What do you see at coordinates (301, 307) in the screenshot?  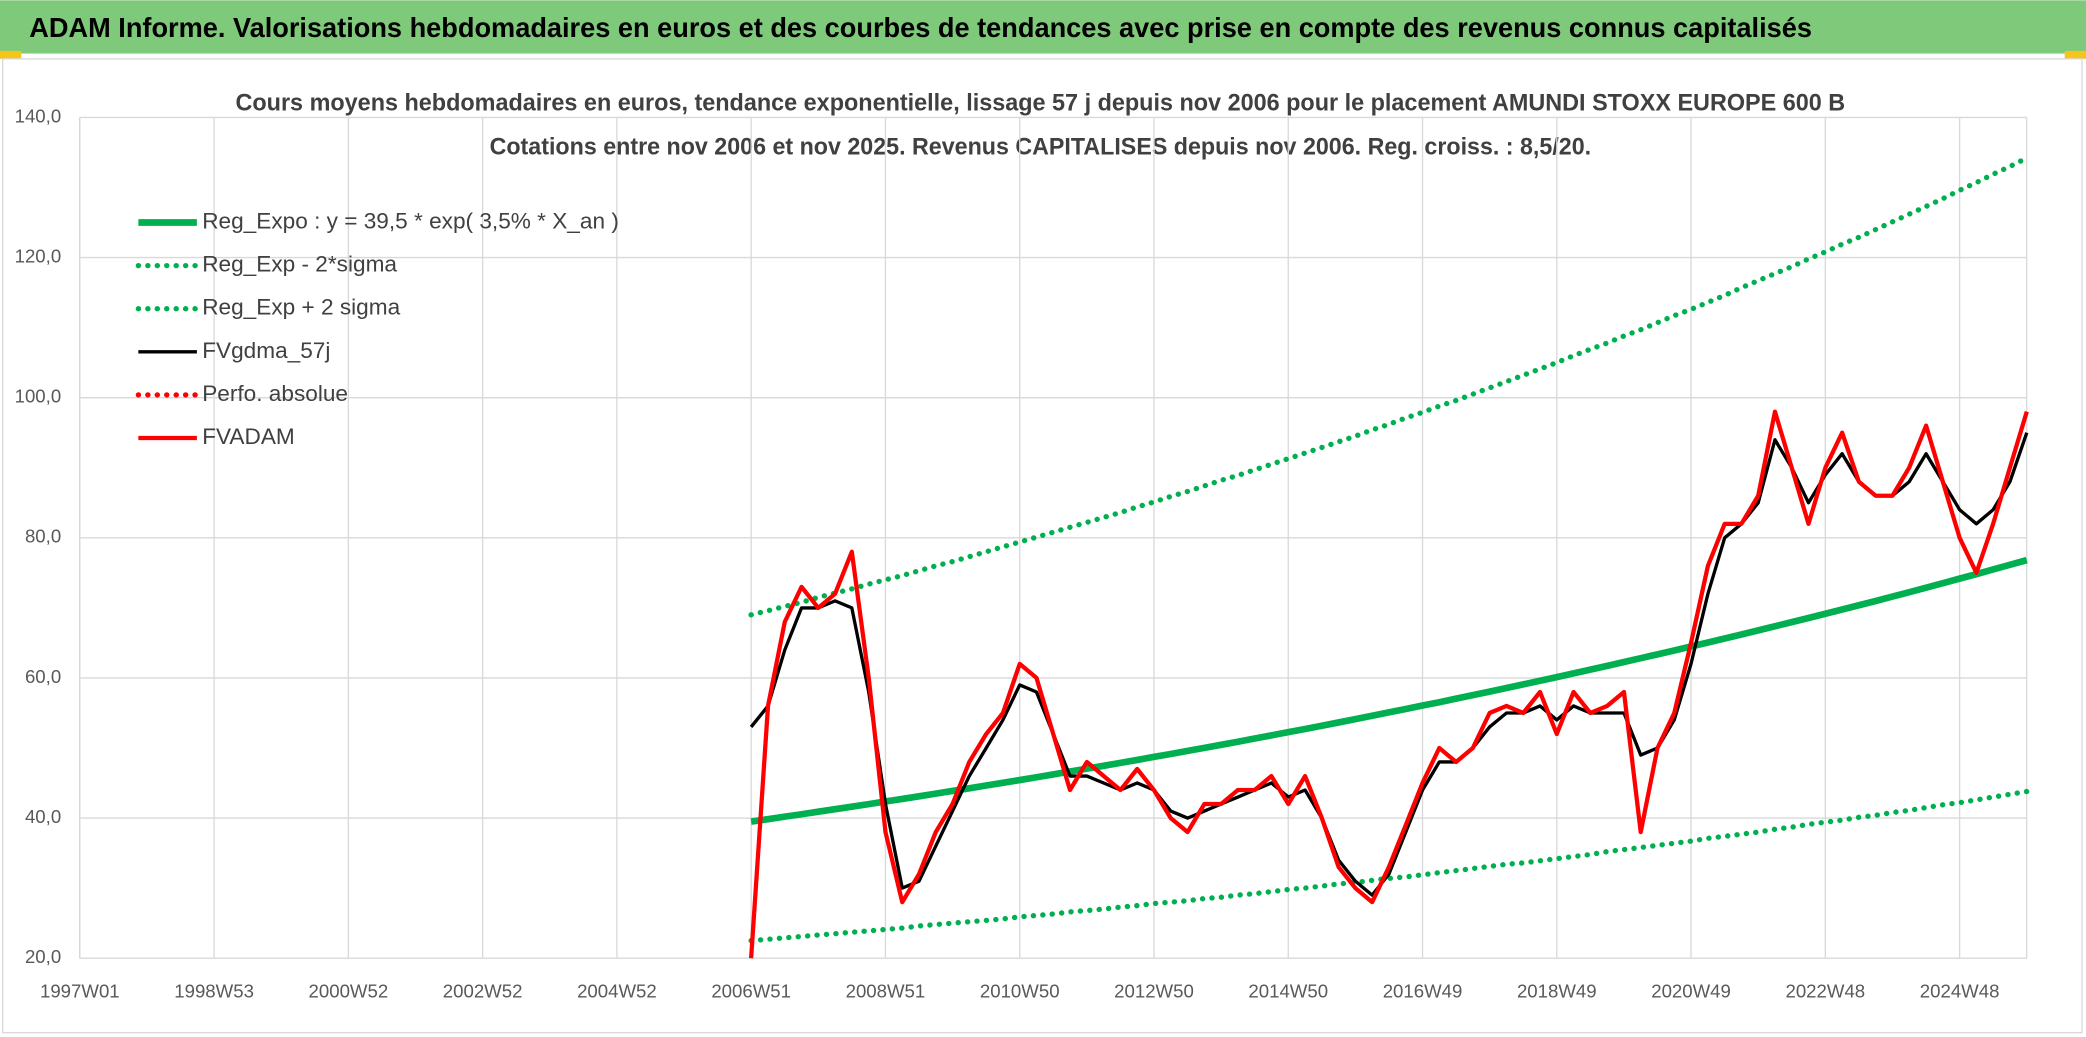 I see `legend-label: Reg_Exp + 2 sigma` at bounding box center [301, 307].